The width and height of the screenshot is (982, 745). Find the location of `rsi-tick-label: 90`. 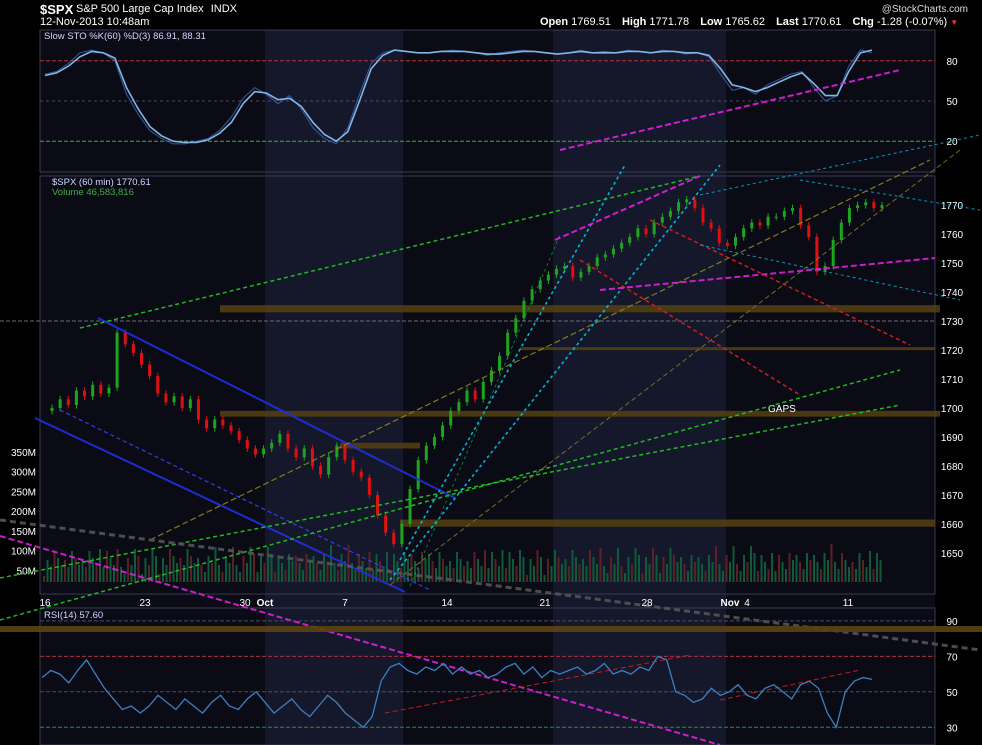

rsi-tick-label: 90 is located at coordinates (952, 622).